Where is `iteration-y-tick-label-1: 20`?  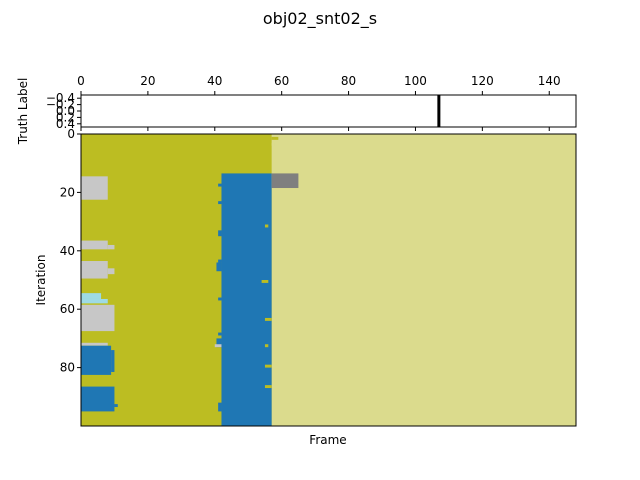
iteration-y-tick-label-1: 20 is located at coordinates (67, 192).